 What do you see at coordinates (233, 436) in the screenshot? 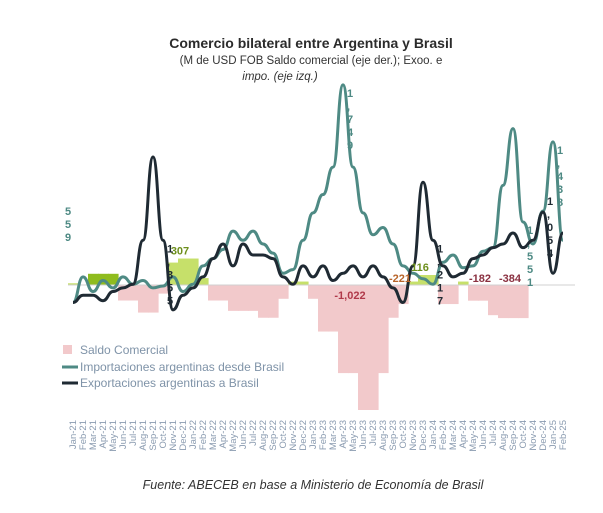
I see `x-tick-label: May-22` at bounding box center [233, 436].